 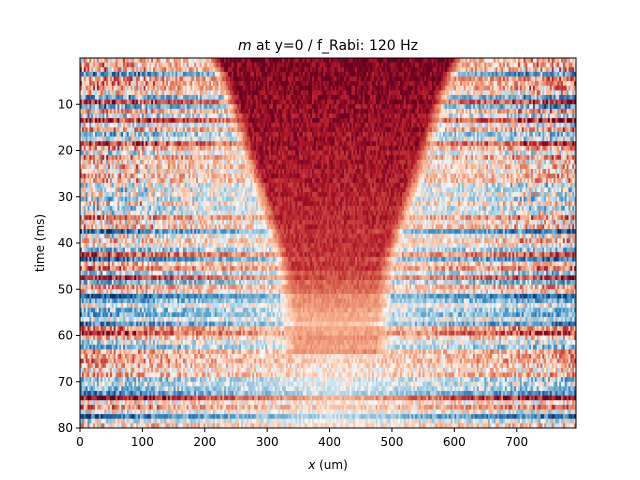 I want to click on chart-title: m at y=0 / f_Rabi: 120 Hz, so click(x=328, y=46).